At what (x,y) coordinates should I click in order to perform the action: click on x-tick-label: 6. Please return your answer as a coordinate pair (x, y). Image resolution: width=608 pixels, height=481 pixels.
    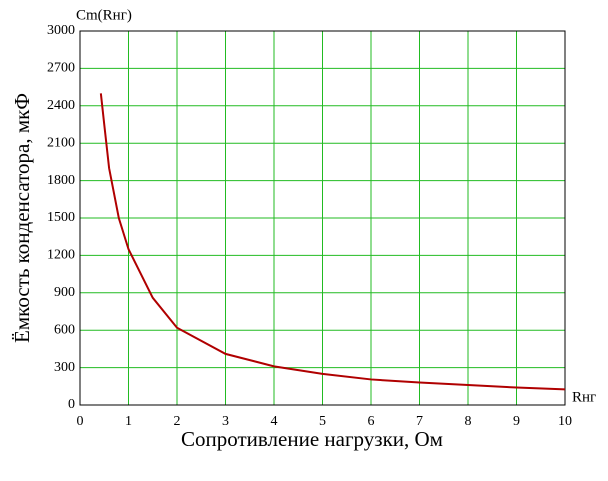
    Looking at the image, I should click on (371, 421).